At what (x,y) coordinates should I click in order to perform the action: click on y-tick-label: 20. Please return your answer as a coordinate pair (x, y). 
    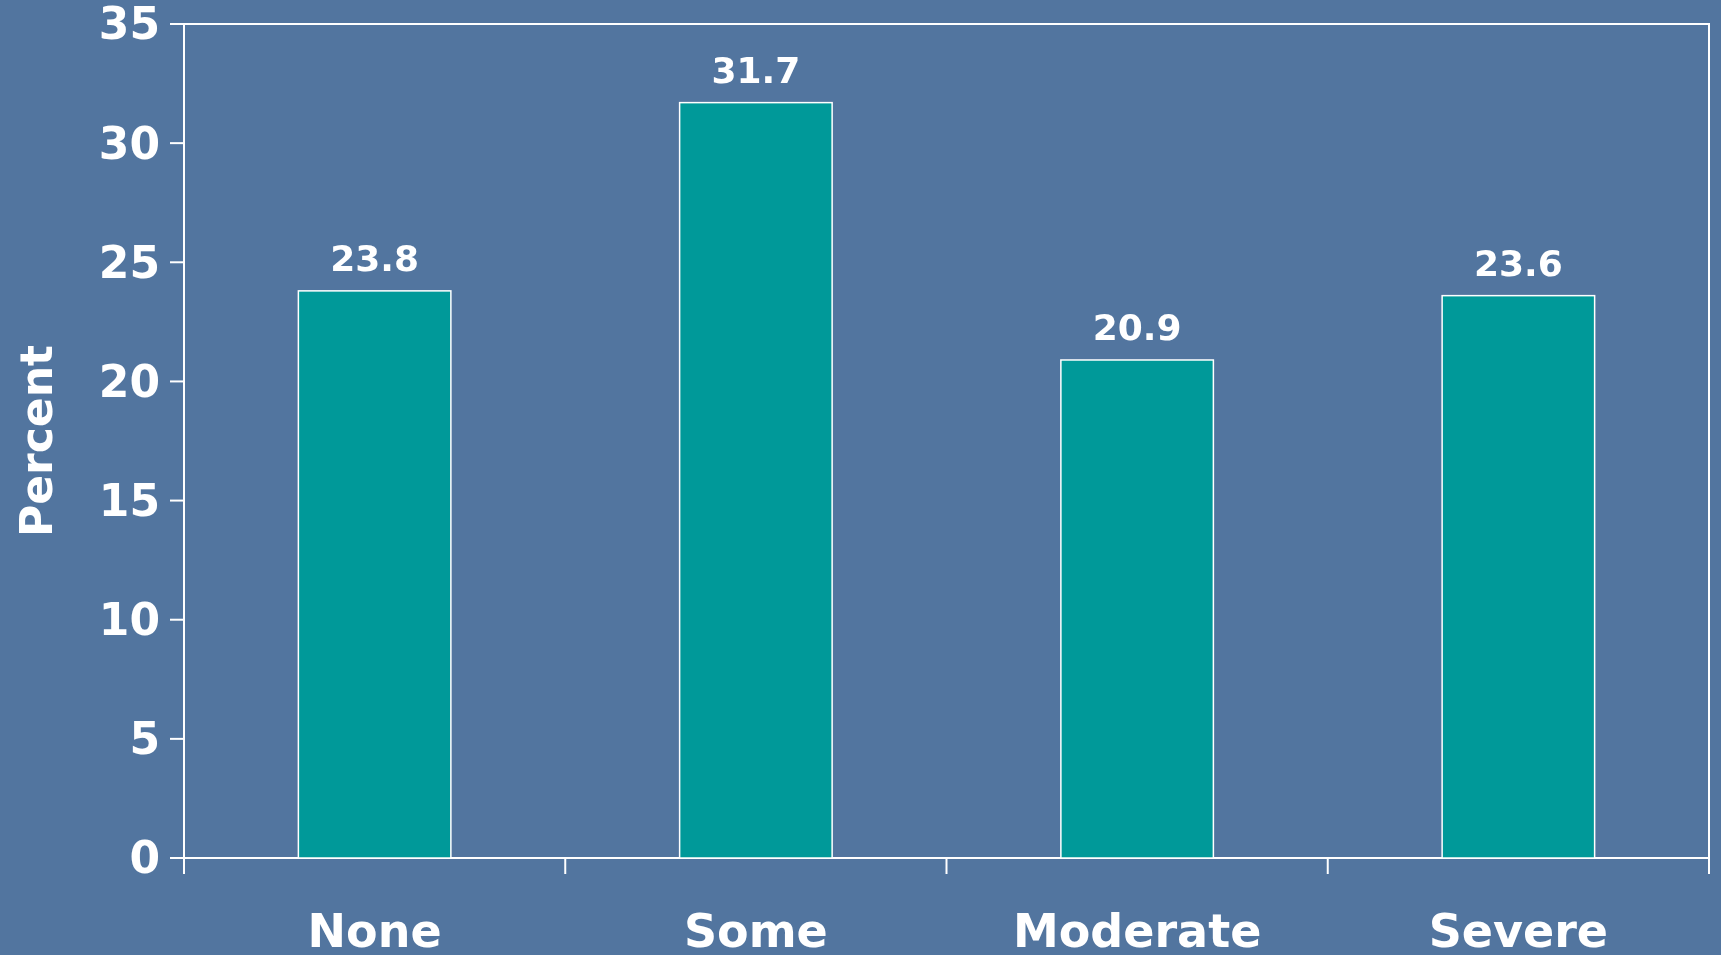
    Looking at the image, I should click on (129, 381).